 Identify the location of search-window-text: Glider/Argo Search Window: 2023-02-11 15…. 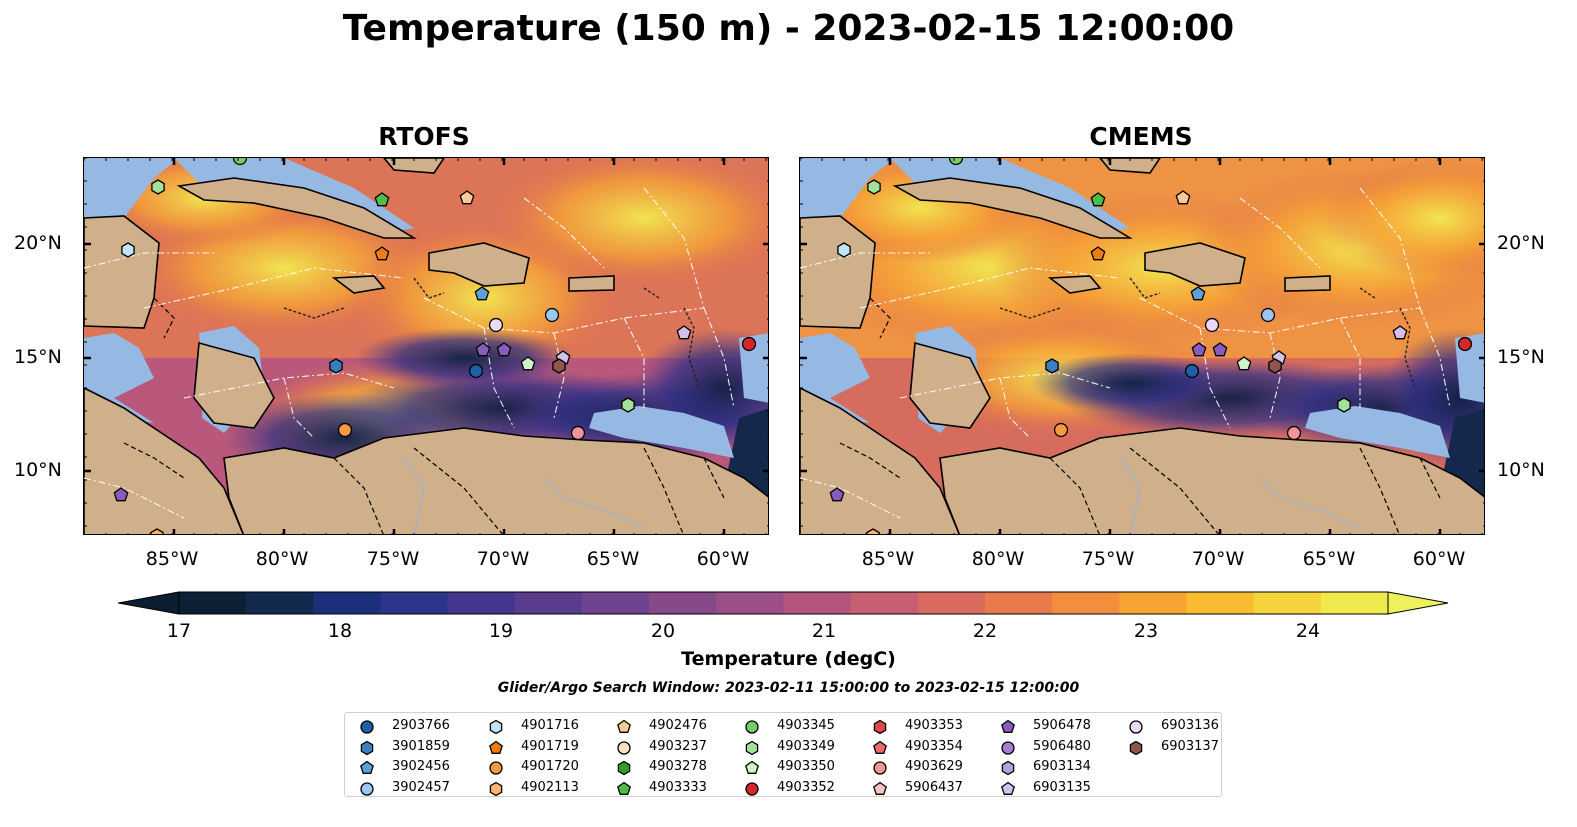
(788, 688).